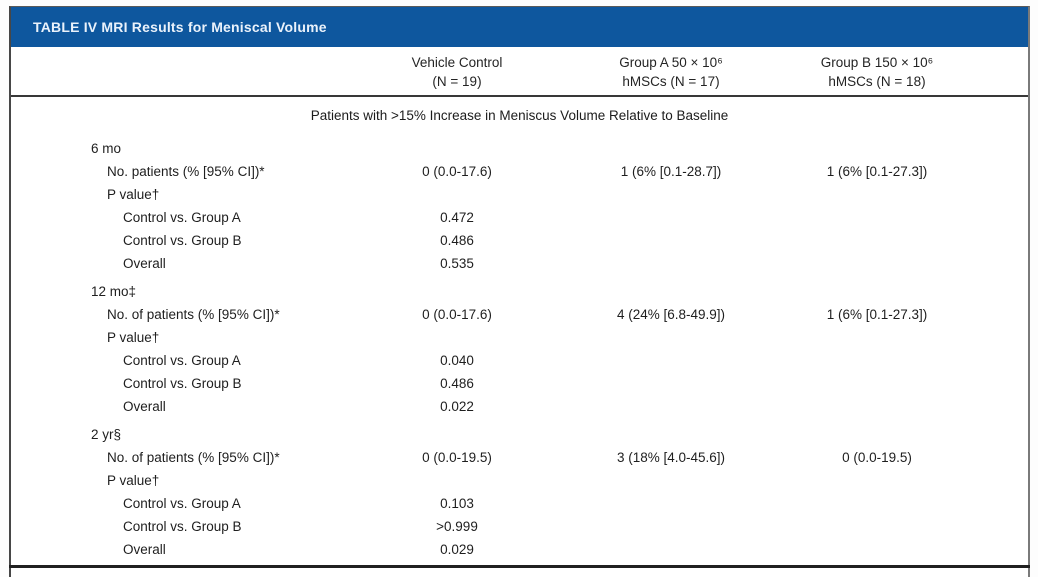 The height and width of the screenshot is (577, 1038). Describe the element at coordinates (519, 549) in the screenshot. I see `table-row: Overall 0.029` at that location.